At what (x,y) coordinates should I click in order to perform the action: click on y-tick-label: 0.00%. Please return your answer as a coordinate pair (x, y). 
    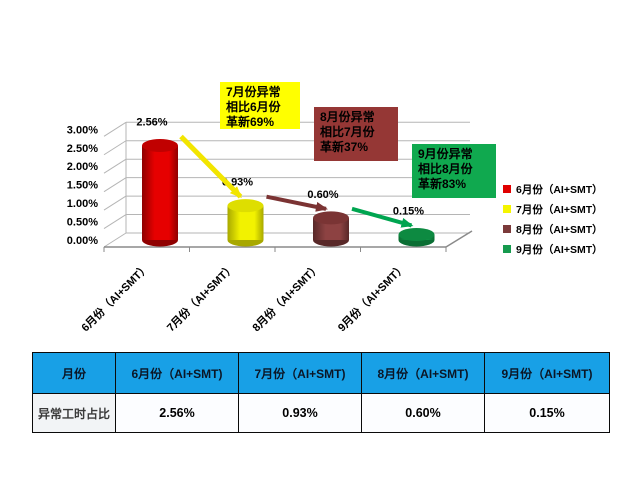
    Looking at the image, I should click on (82, 241).